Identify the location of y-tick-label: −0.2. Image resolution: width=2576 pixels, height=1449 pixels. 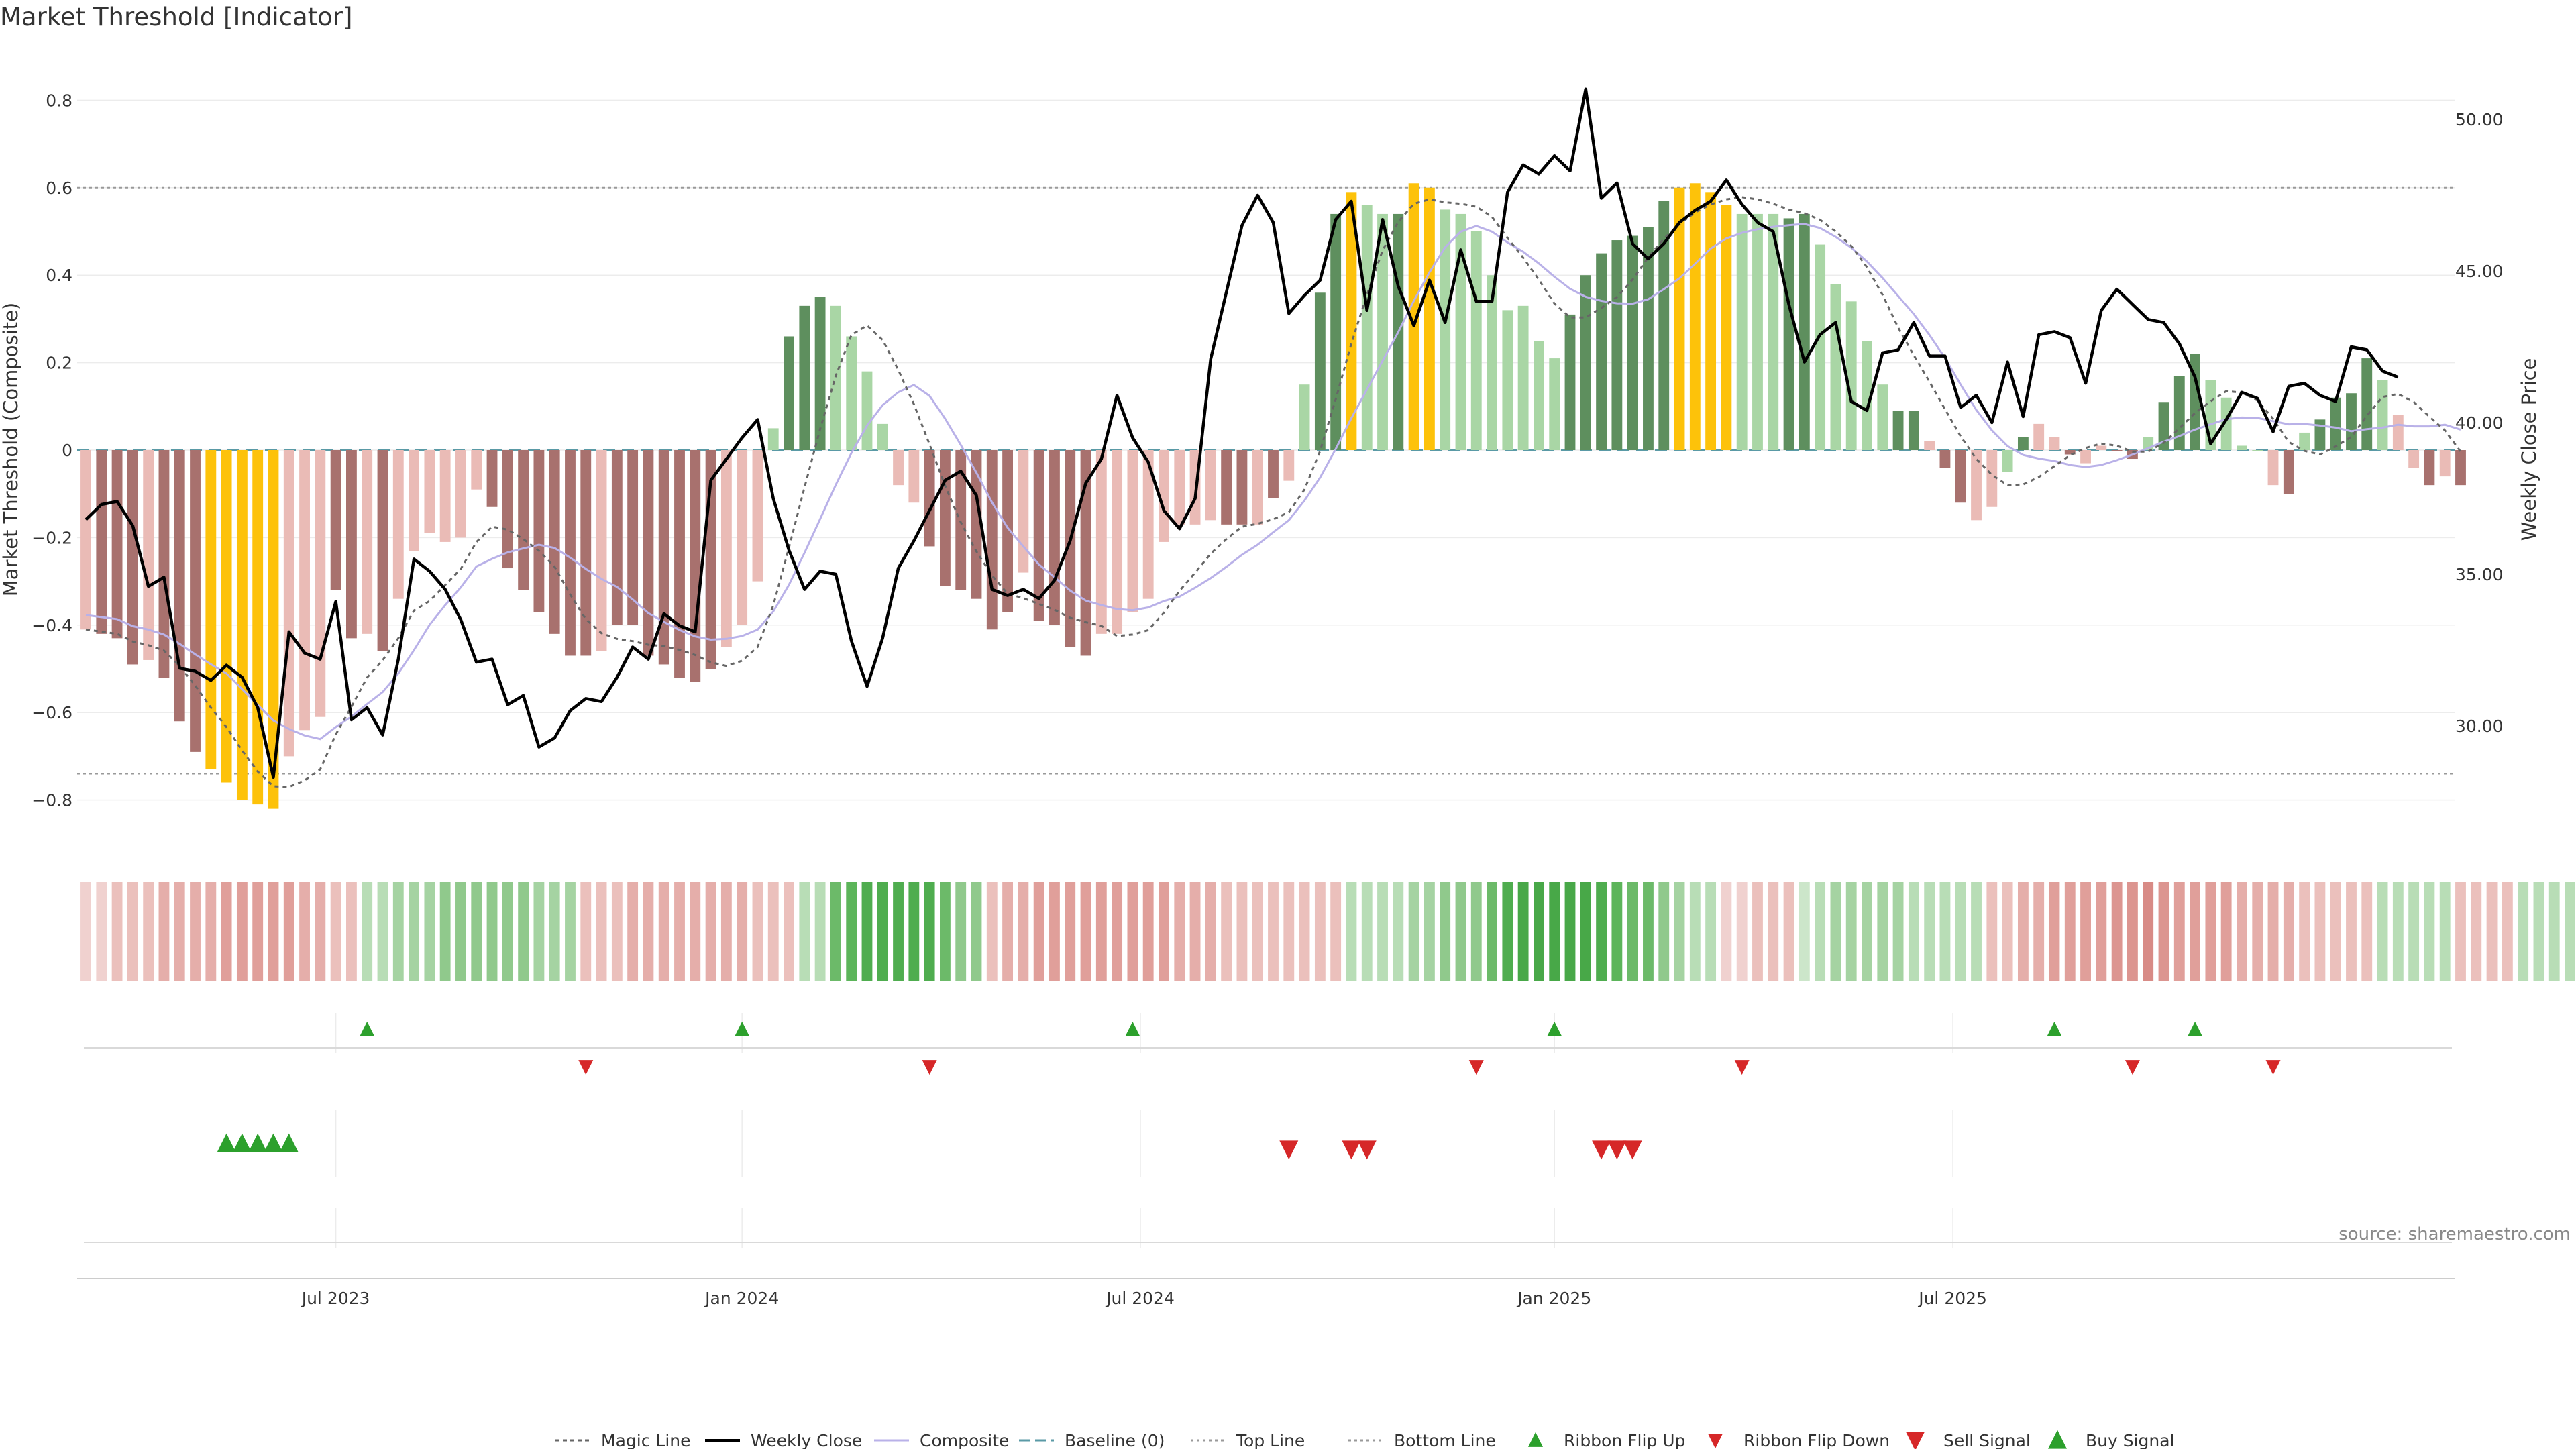
(52, 537).